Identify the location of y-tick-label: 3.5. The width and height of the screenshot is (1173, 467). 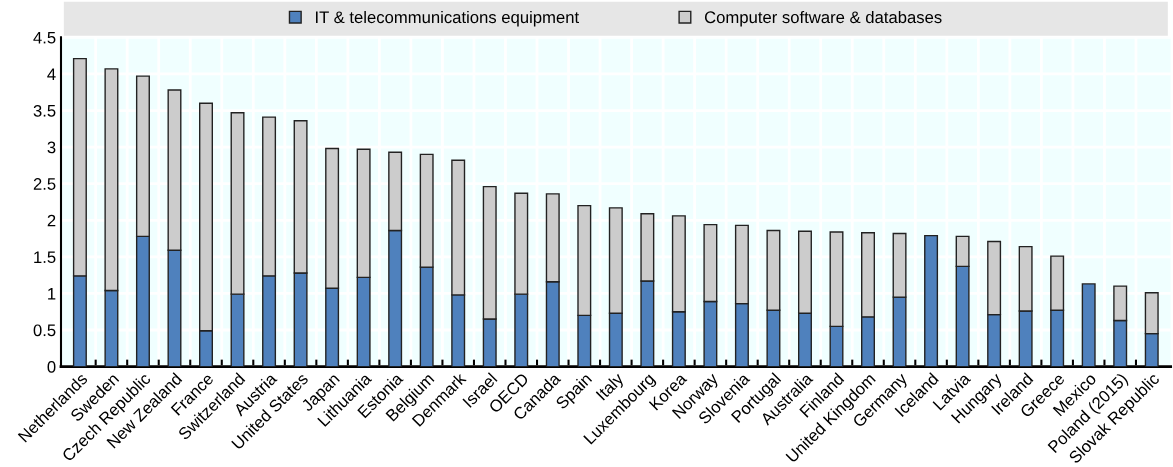
(44, 110).